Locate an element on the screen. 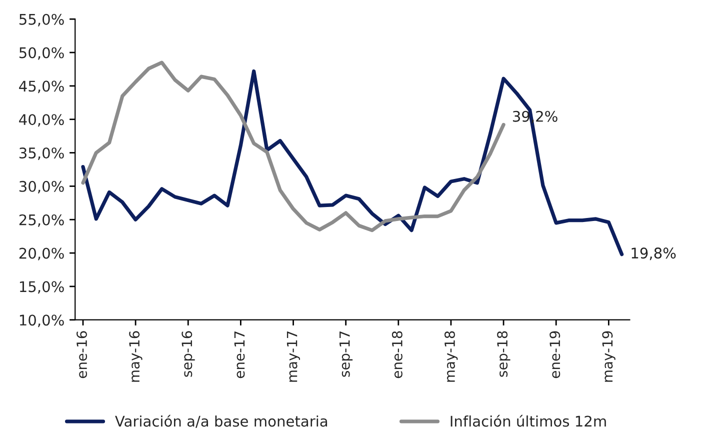 The image size is (702, 434). x-tick-label: ene-16 is located at coordinates (82, 354).